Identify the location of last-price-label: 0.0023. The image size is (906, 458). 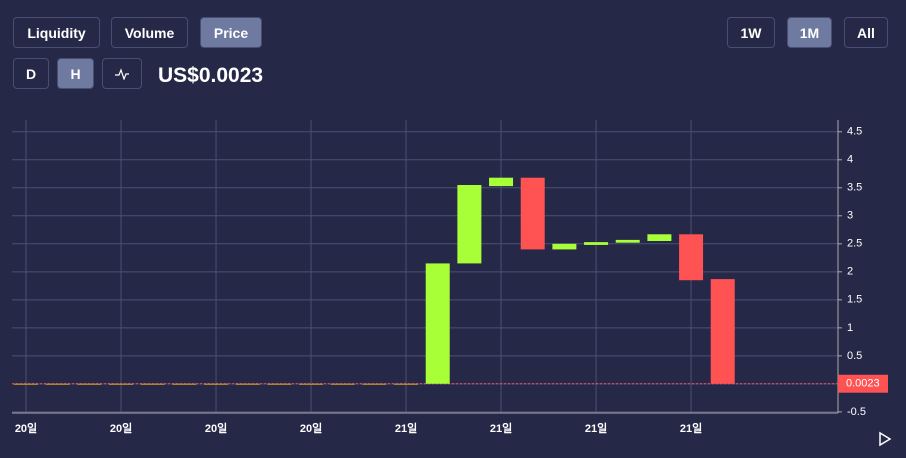
(863, 384).